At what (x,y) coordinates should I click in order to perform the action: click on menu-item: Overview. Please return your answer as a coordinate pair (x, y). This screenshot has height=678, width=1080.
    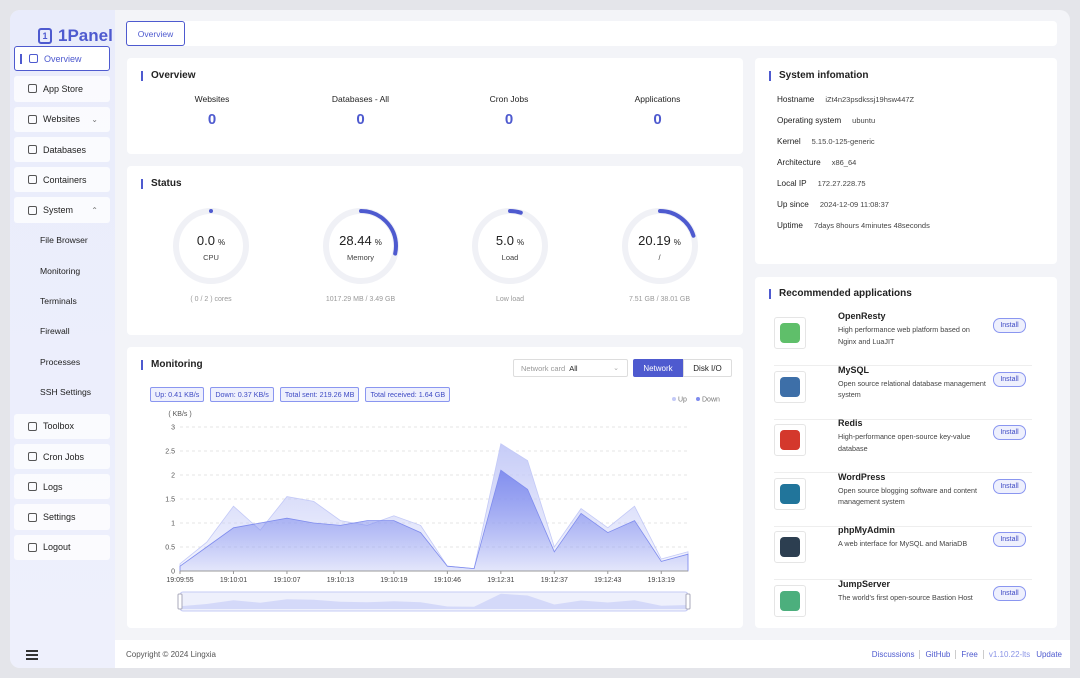
    Looking at the image, I should click on (62, 59).